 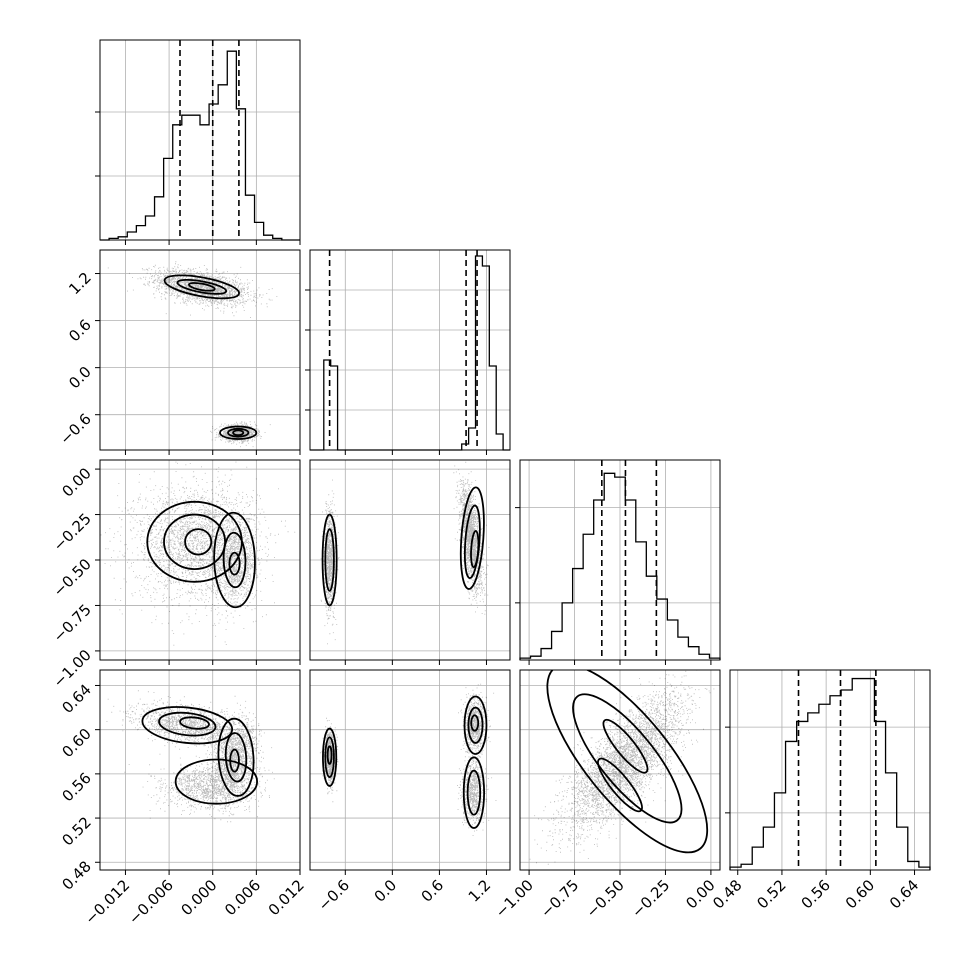 What do you see at coordinates (650, 898) in the screenshot?
I see `xtick-label-col2-3: −0.25` at bounding box center [650, 898].